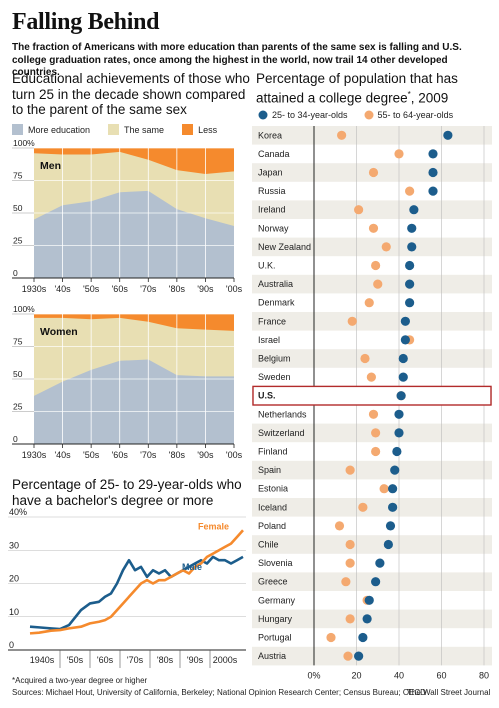 The width and height of the screenshot is (499, 708). I want to click on line-series-male, so click(136, 593).